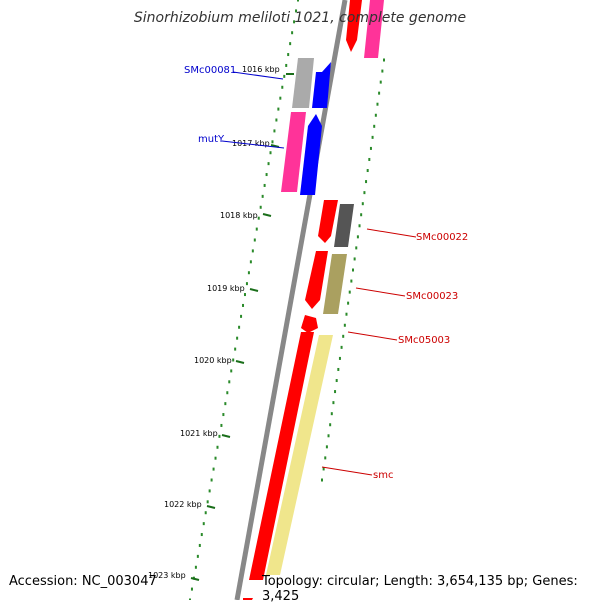 The width and height of the screenshot is (600, 604). Describe the element at coordinates (183, 504) in the screenshot. I see `scale-tick-label: 1022 kbp` at that location.